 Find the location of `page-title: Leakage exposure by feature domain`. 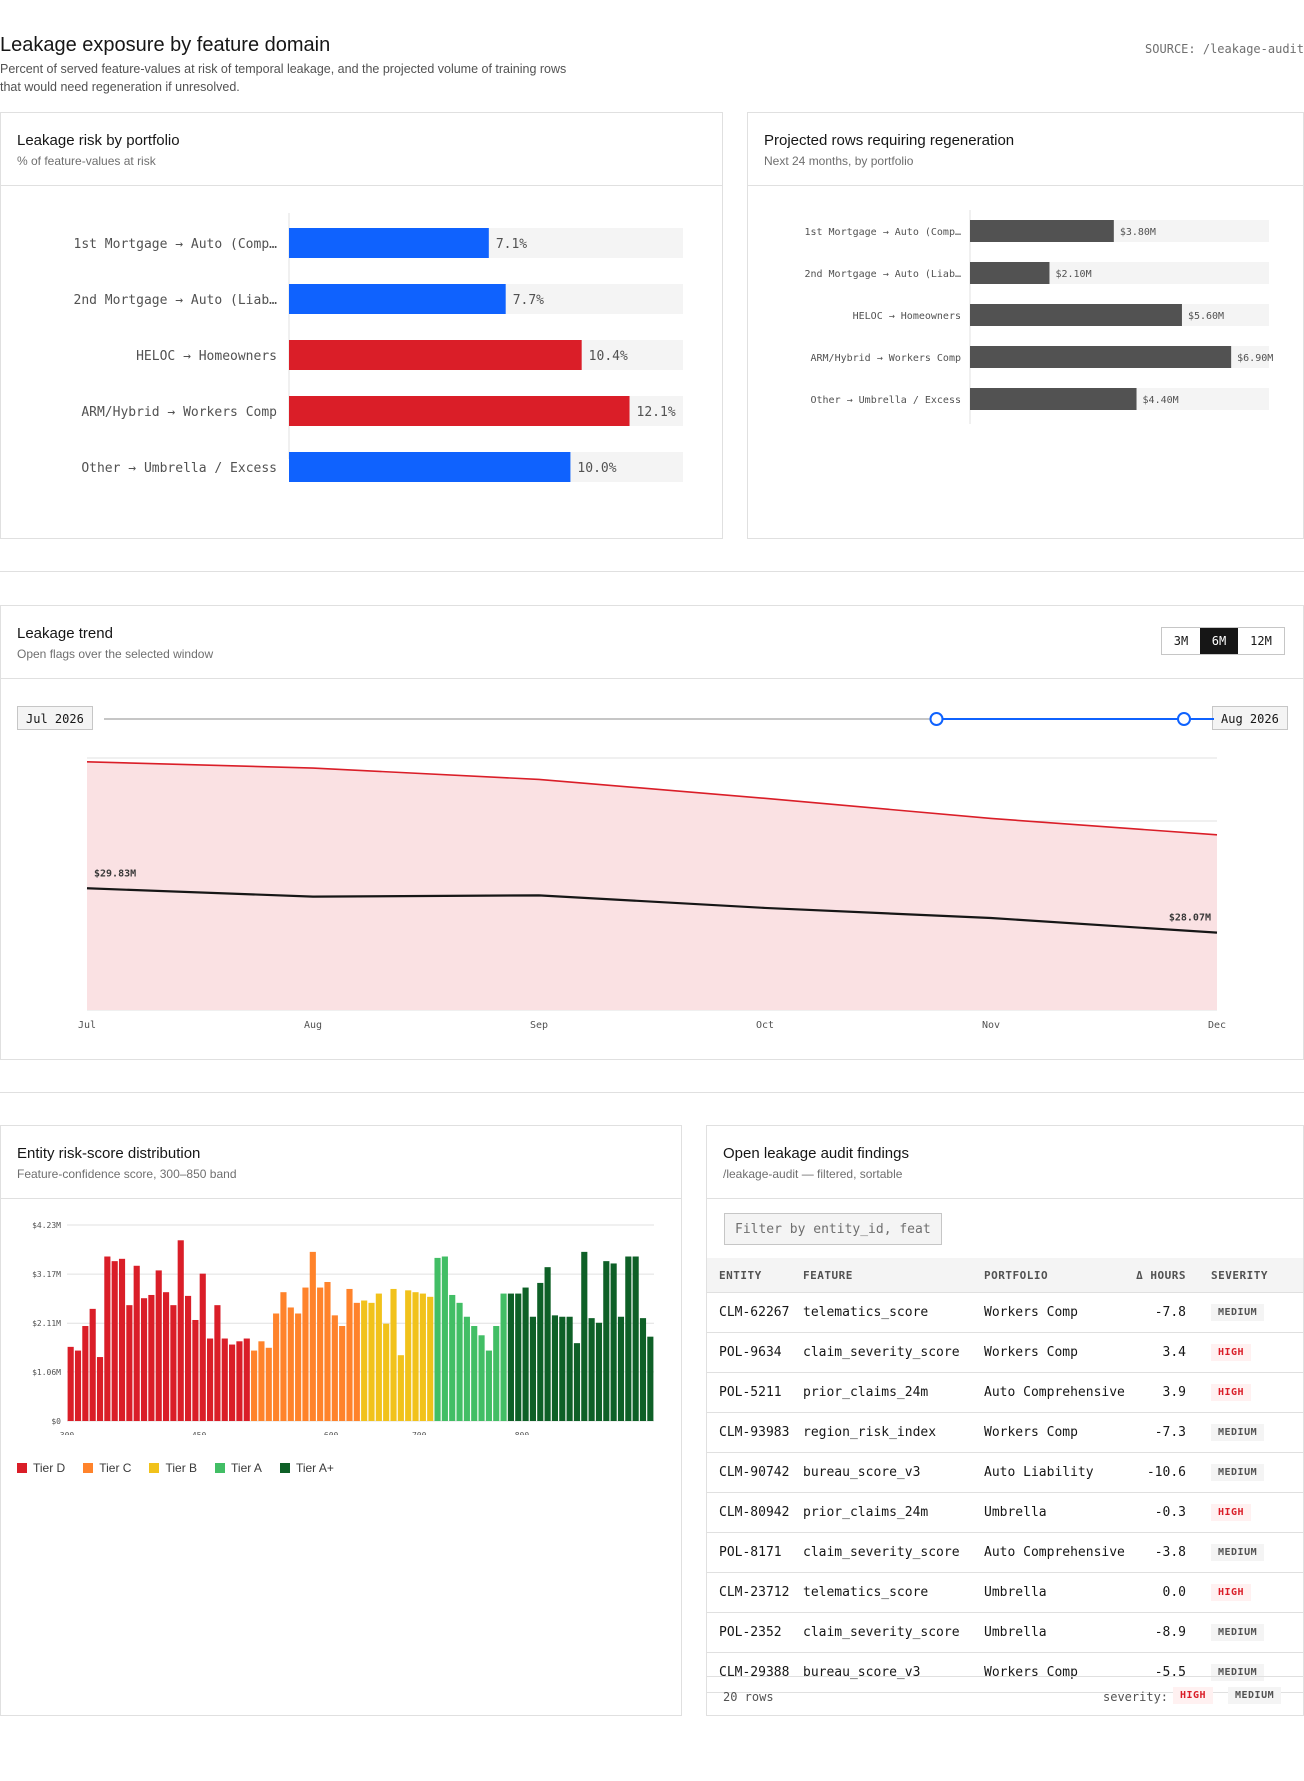

page-title: Leakage exposure by feature domain is located at coordinates (165, 45).